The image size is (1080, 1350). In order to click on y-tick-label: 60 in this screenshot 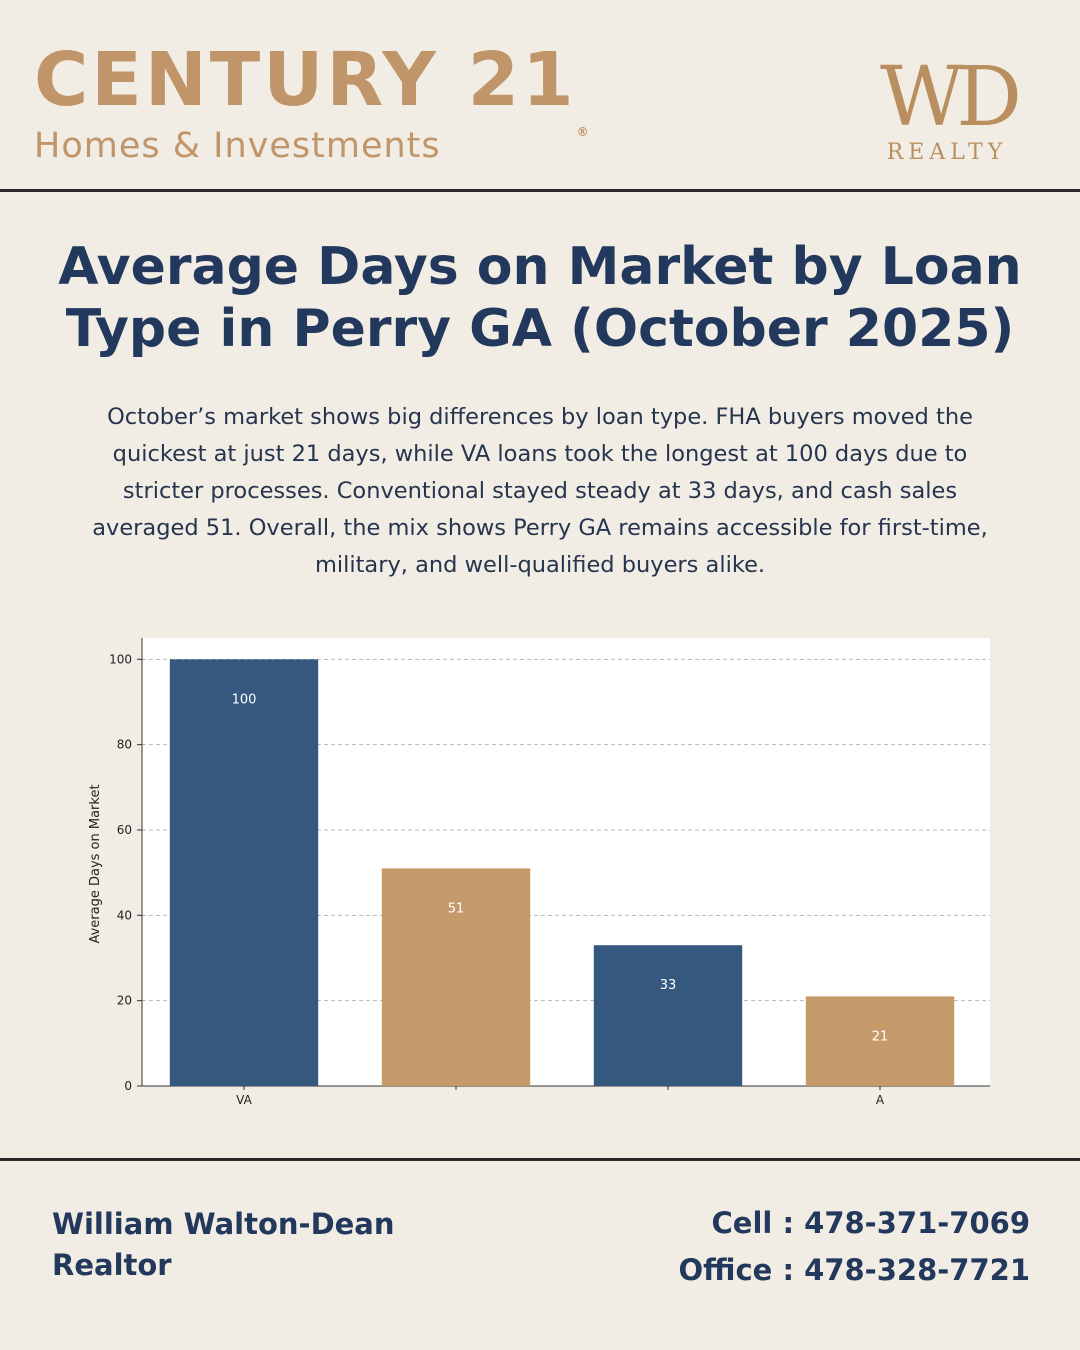, I will do `click(124, 830)`.